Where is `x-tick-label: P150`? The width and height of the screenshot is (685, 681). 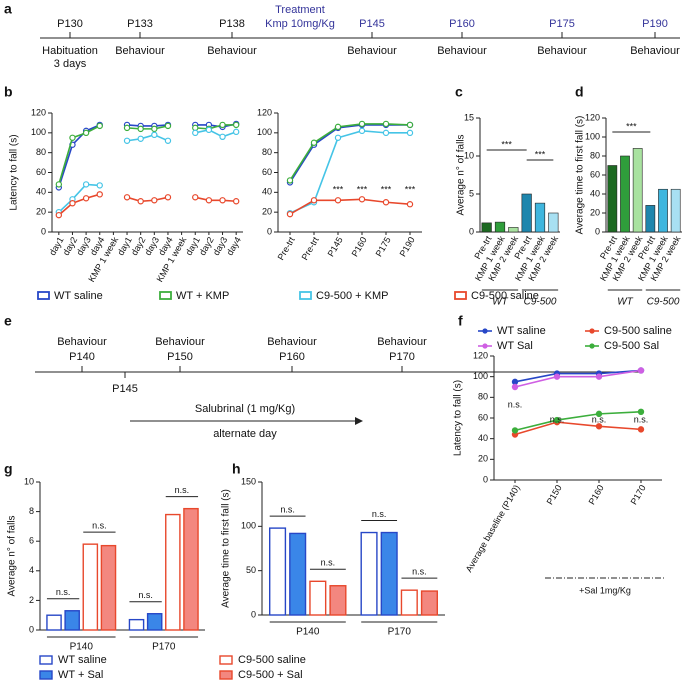
x-tick-label: P150 is located at coordinates (554, 494).